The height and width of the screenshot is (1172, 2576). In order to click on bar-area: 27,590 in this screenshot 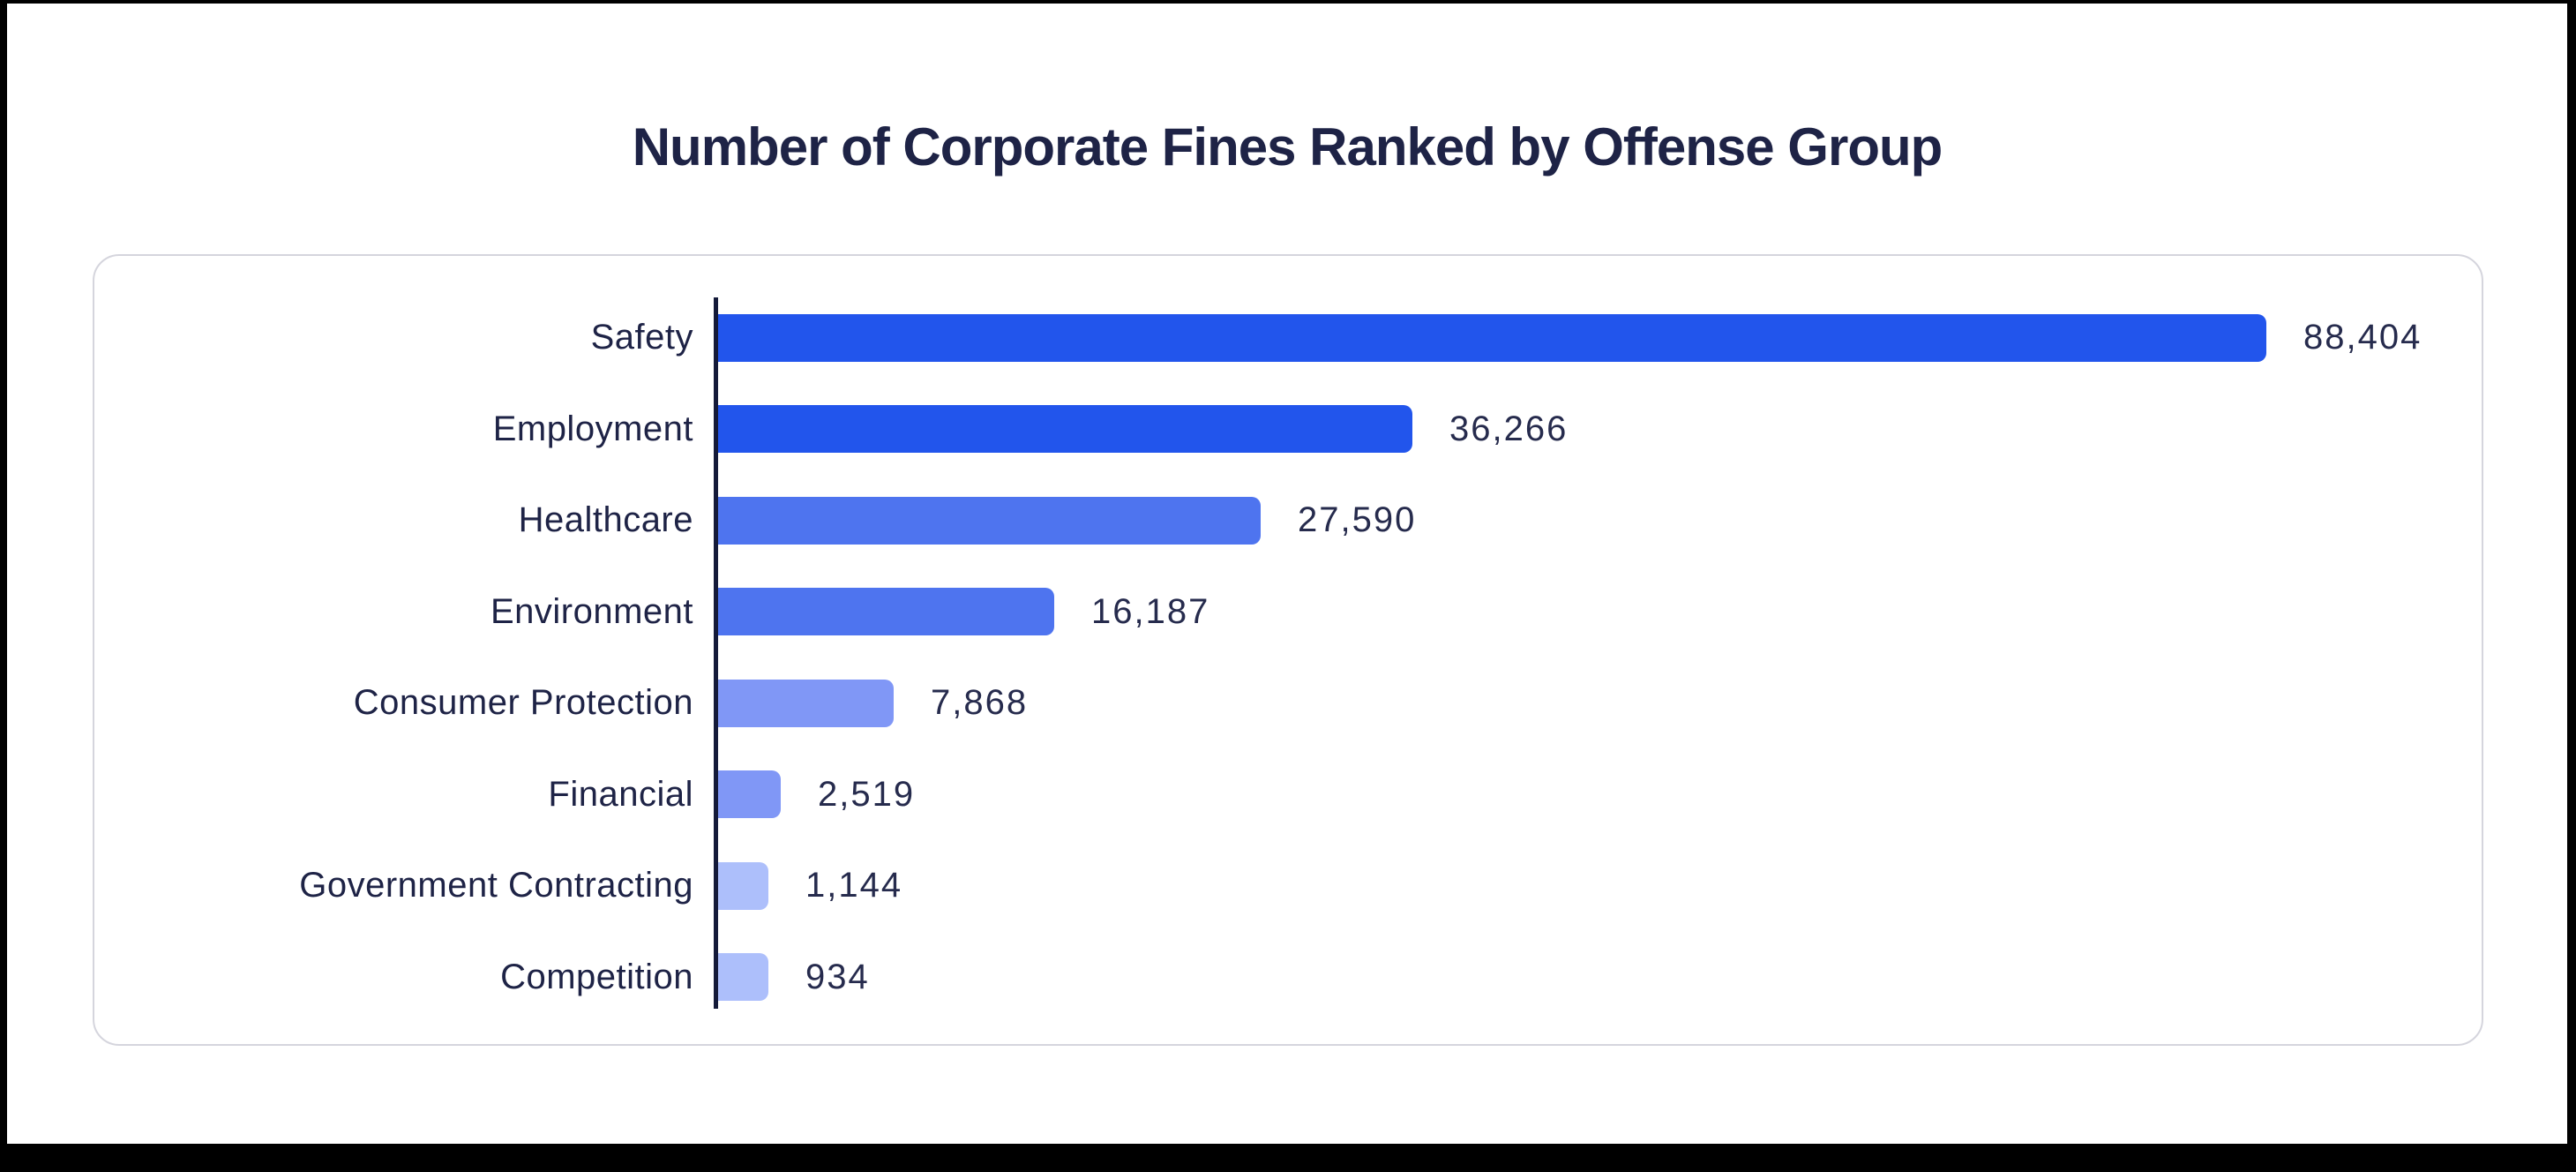, I will do `click(1067, 521)`.